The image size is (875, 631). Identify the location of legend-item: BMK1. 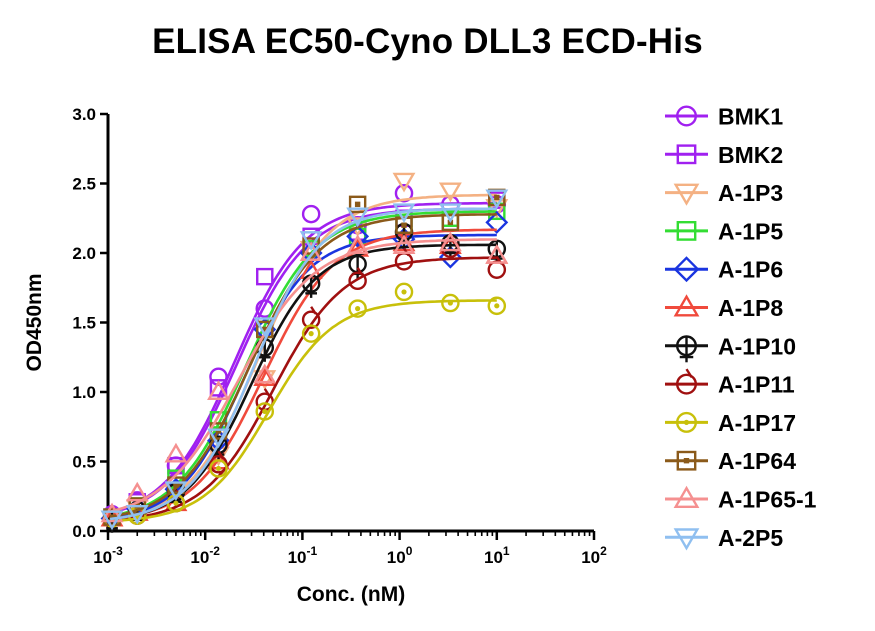
(724, 117).